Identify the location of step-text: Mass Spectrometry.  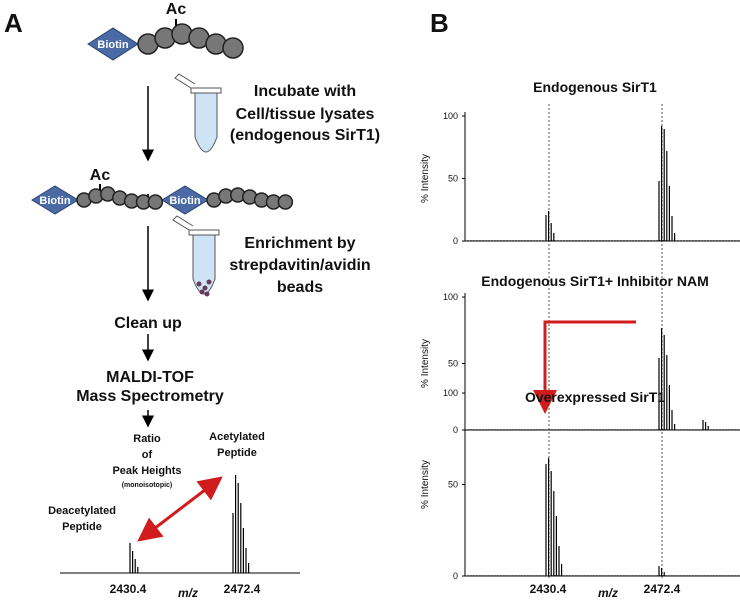
(150, 396).